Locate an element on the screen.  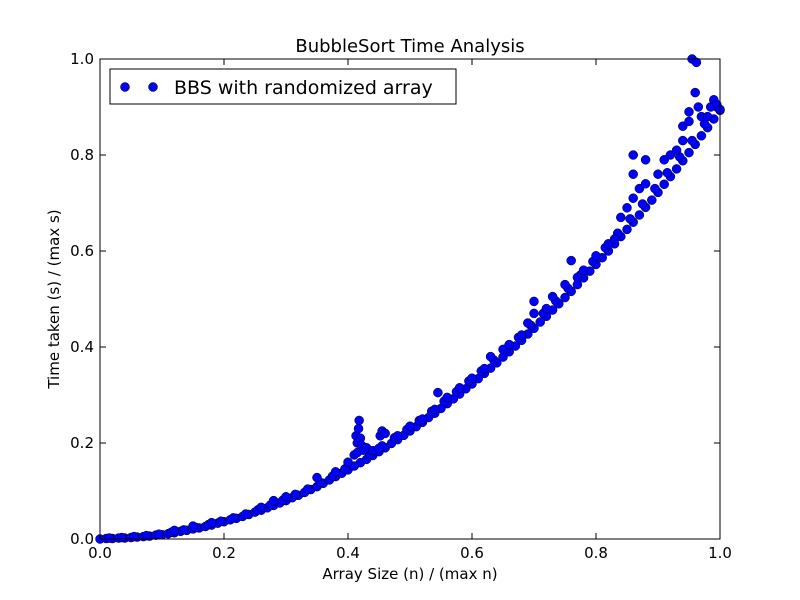
legend: BBS with randomized array is located at coordinates (283, 86).